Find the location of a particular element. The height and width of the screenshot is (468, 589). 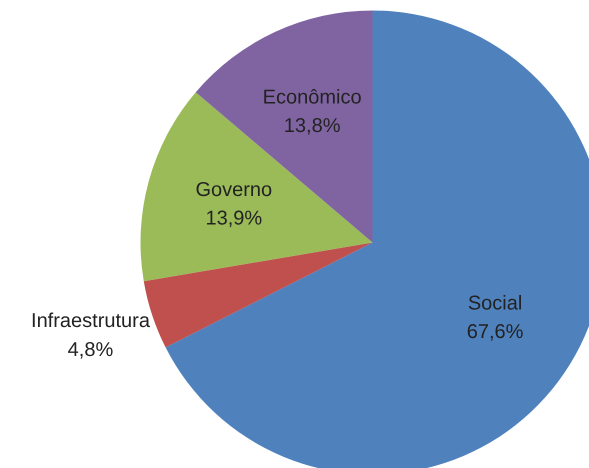

data-label: 4,8% is located at coordinates (91, 349).